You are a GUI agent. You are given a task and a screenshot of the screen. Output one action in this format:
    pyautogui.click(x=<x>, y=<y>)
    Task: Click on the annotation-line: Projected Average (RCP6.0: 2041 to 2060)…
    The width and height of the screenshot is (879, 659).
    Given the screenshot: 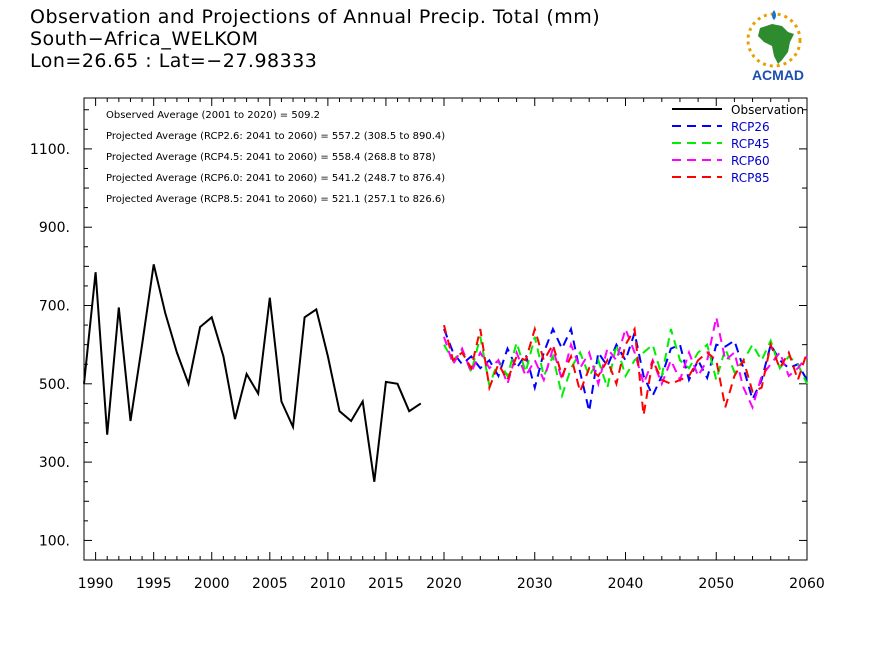 What is the action you would take?
    pyautogui.click(x=275, y=178)
    